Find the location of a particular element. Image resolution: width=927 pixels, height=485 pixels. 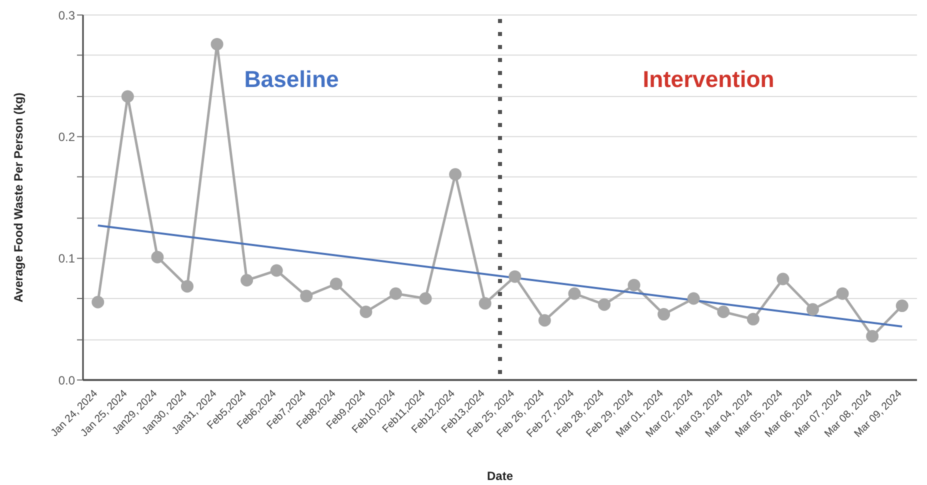

annotation: Intervention is located at coordinates (708, 79).